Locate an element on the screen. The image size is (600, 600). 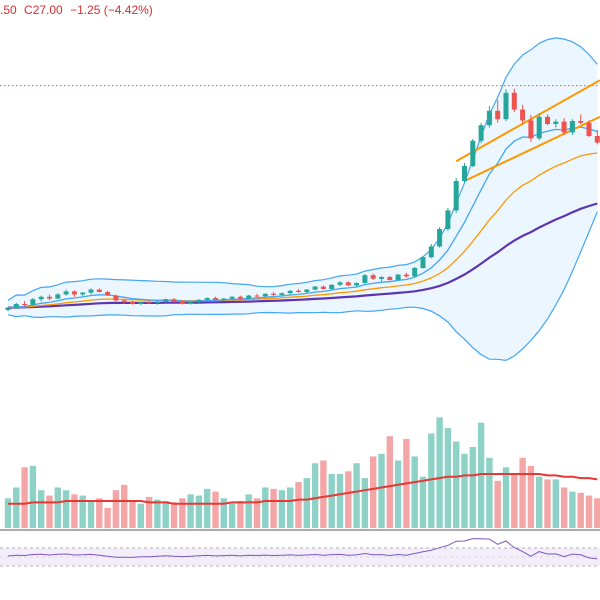
change-value: −1.25 (−4.42%) is located at coordinates (111, 10).